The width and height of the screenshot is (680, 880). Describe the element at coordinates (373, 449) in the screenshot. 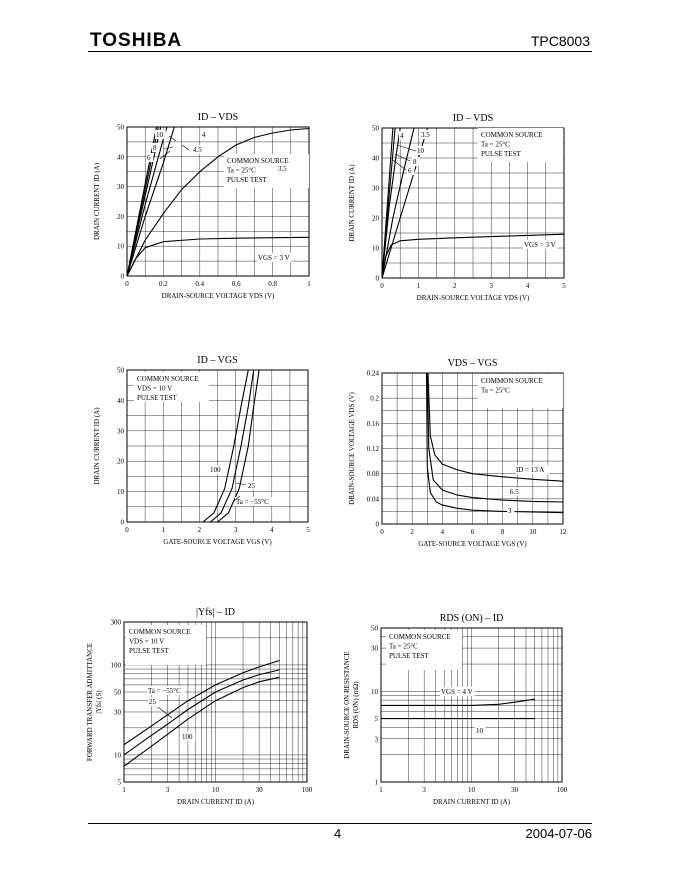

I see `y-tick-label: 0.12` at that location.